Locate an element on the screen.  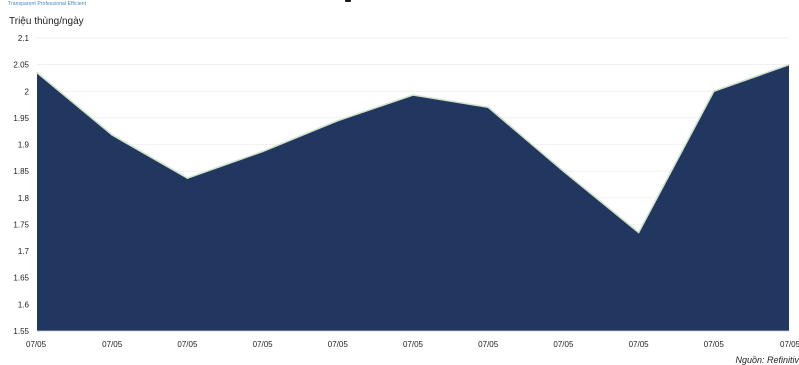
y-tick-label: 2 is located at coordinates (27, 91).